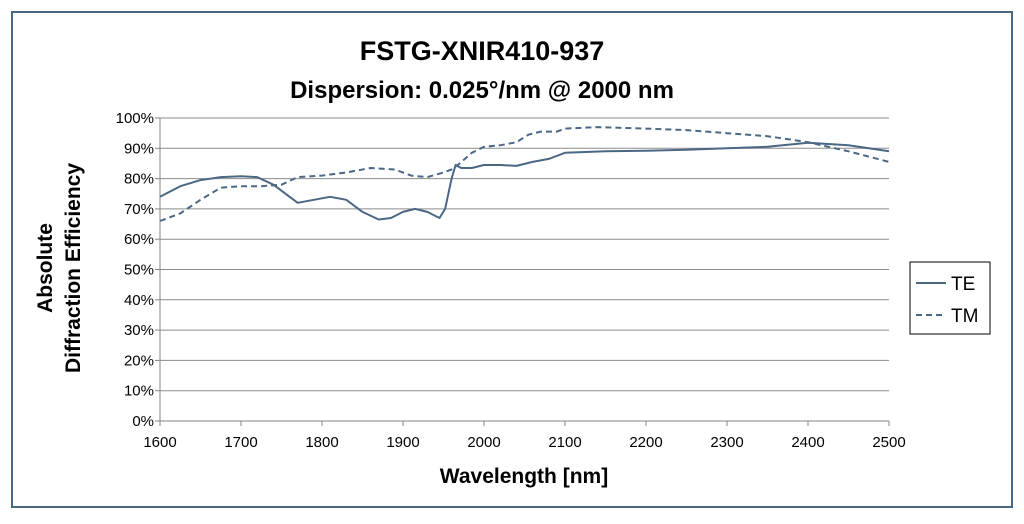 The width and height of the screenshot is (1024, 524). What do you see at coordinates (524, 476) in the screenshot?
I see `x-axis-label: Wavelength [nm]` at bounding box center [524, 476].